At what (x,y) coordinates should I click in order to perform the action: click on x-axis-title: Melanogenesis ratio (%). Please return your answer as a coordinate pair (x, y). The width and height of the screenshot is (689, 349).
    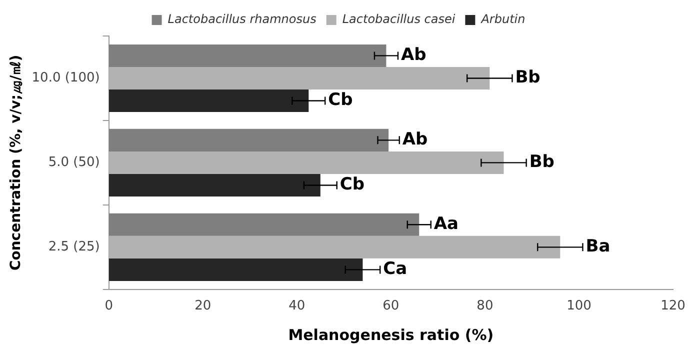
    Looking at the image, I should click on (391, 335).